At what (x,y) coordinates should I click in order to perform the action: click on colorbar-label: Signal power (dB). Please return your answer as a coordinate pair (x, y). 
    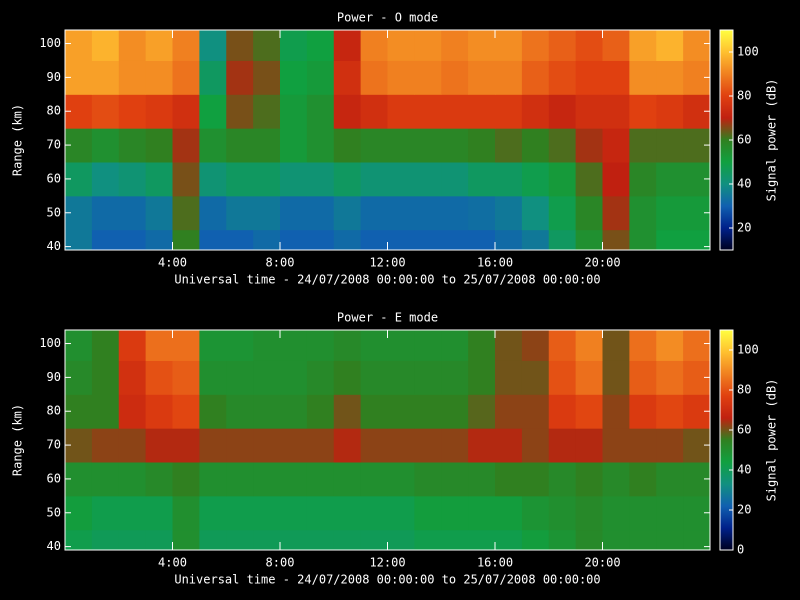
    Looking at the image, I should click on (772, 440).